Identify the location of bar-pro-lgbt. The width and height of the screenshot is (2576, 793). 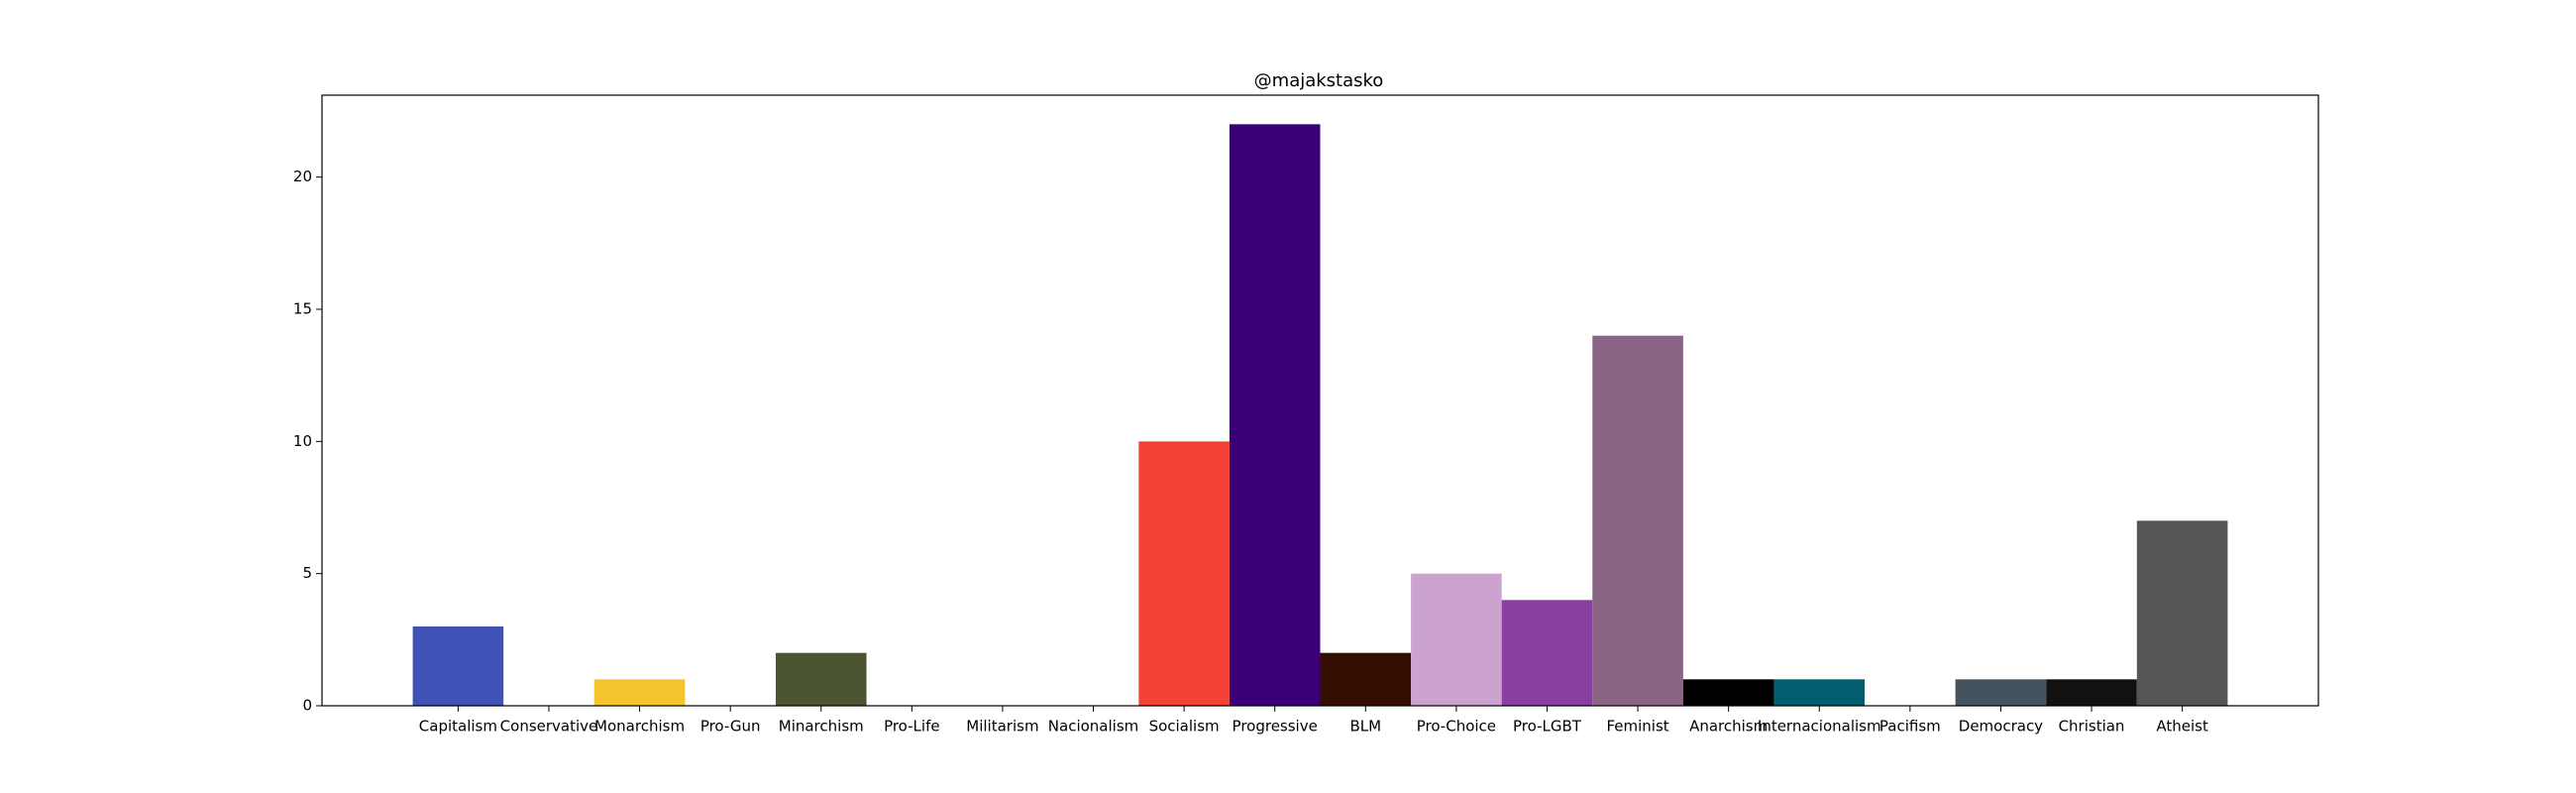
(1547, 653).